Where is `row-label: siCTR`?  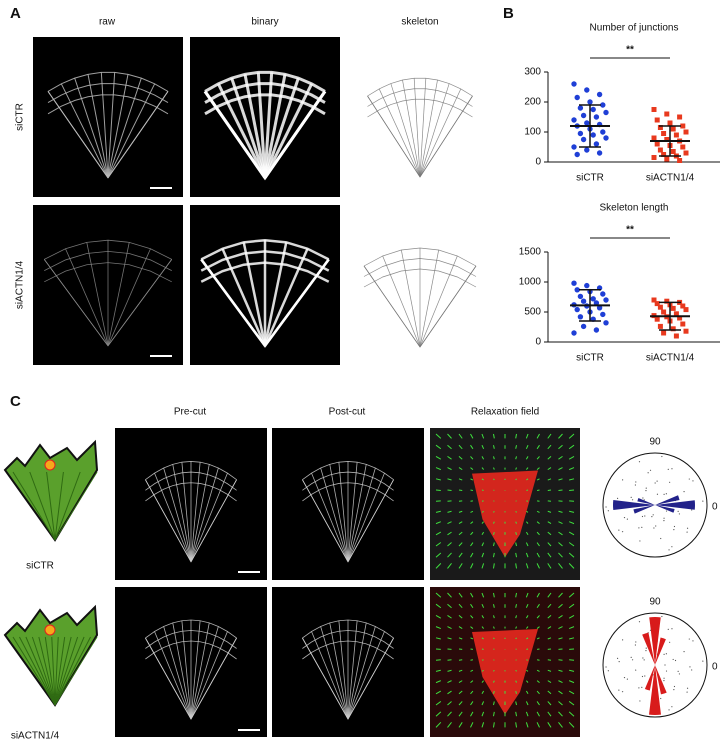
row-label: siCTR is located at coordinates (40, 566).